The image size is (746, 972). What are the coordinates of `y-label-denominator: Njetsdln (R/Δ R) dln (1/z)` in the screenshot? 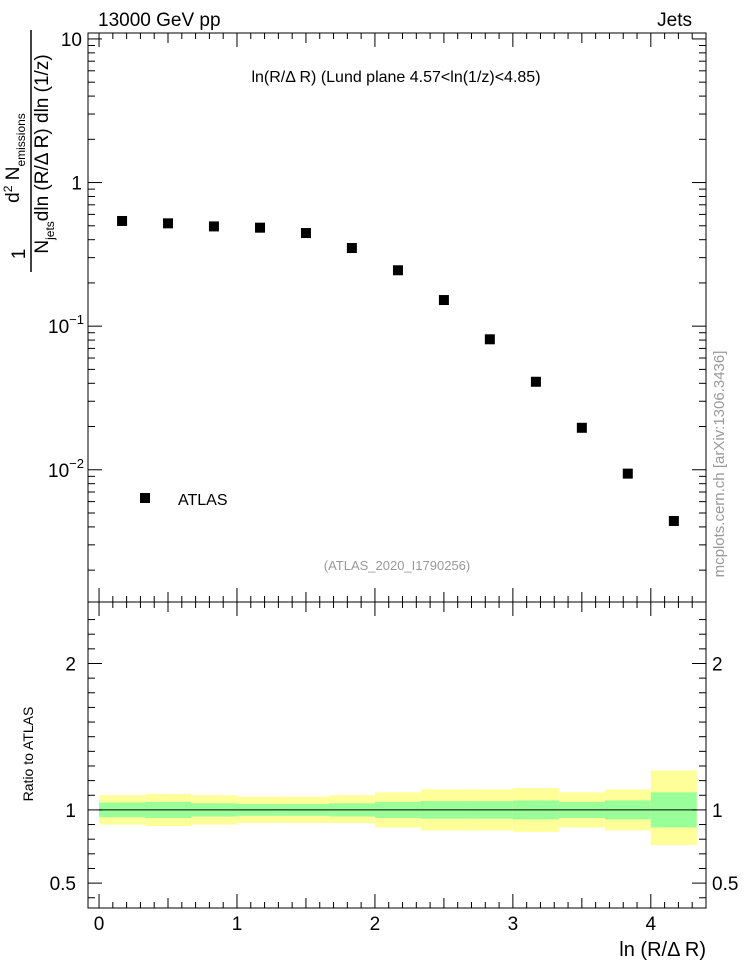 It's located at (44, 153).